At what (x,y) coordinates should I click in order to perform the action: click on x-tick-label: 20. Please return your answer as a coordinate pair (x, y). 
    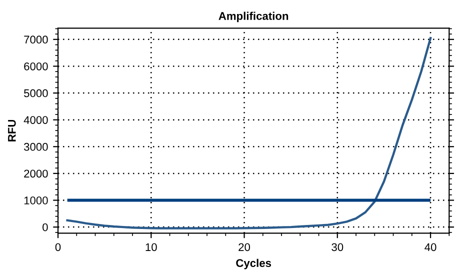
    Looking at the image, I should click on (244, 247).